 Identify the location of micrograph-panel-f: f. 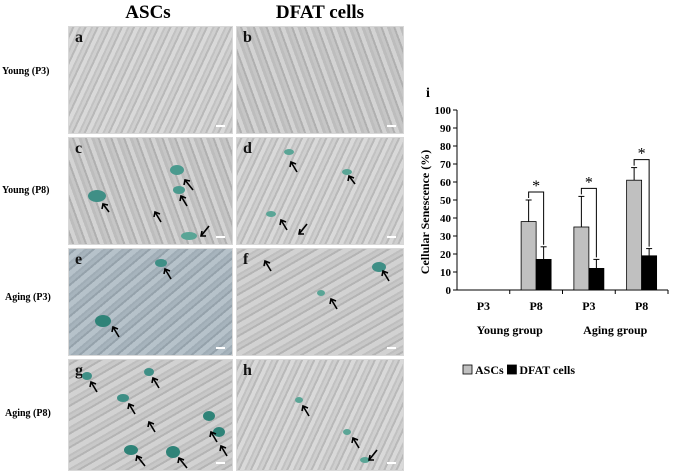
(320, 302).